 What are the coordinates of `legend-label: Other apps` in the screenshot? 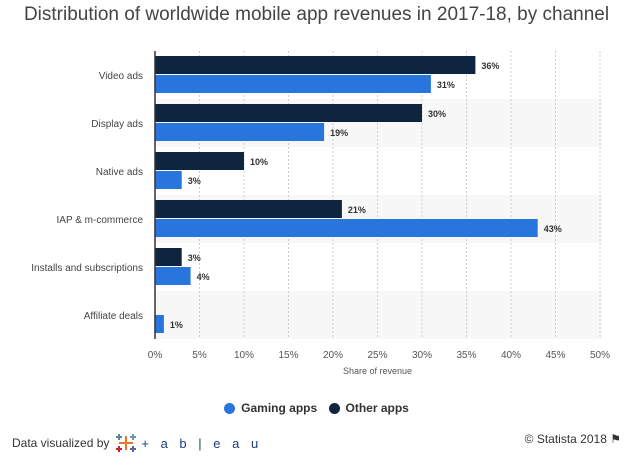 It's located at (377, 408).